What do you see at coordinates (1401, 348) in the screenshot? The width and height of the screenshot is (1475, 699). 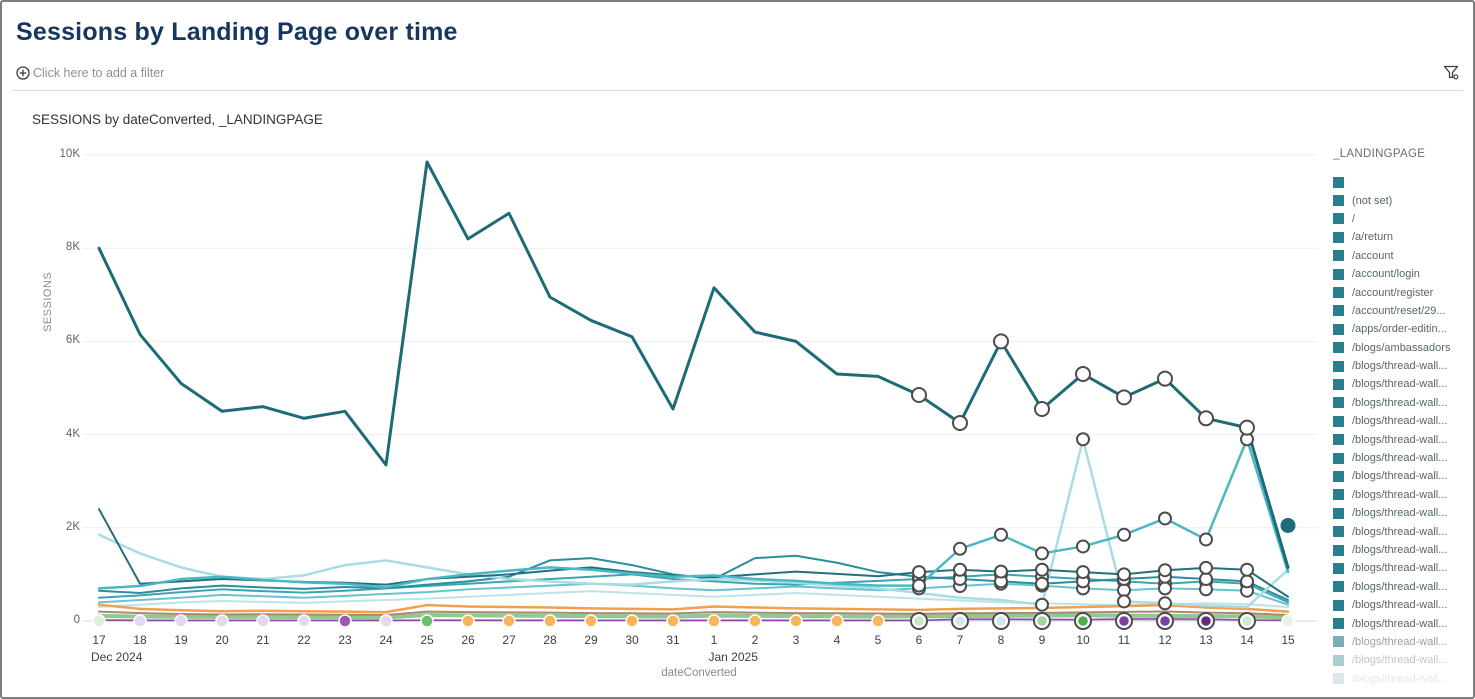 I see `legend-item: /blogs/ambassadors` at bounding box center [1401, 348].